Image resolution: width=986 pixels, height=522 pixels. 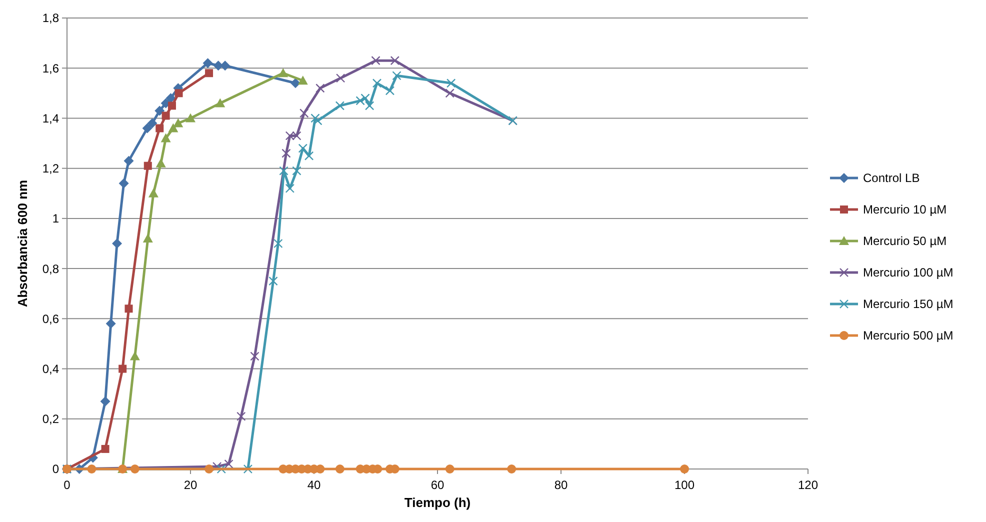 I want to click on x-tick-label: 40, so click(x=314, y=485).